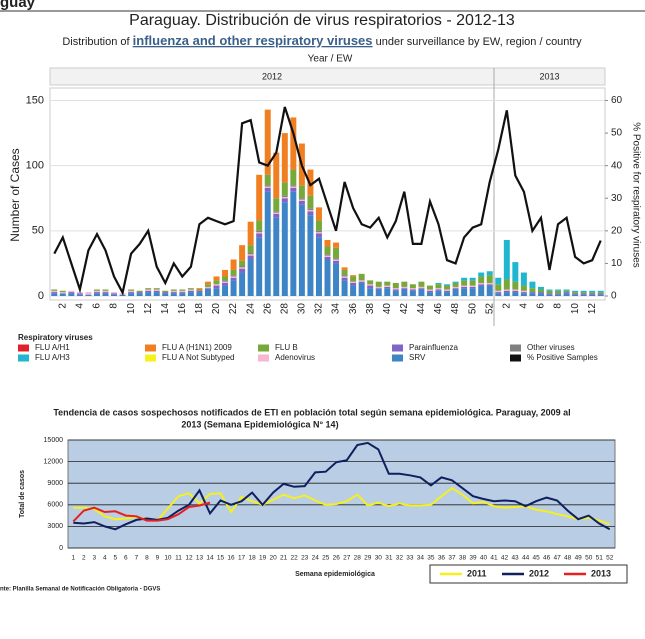  What do you see at coordinates (221, 558) in the screenshot?
I see `x-tick-label: 15` at bounding box center [221, 558].